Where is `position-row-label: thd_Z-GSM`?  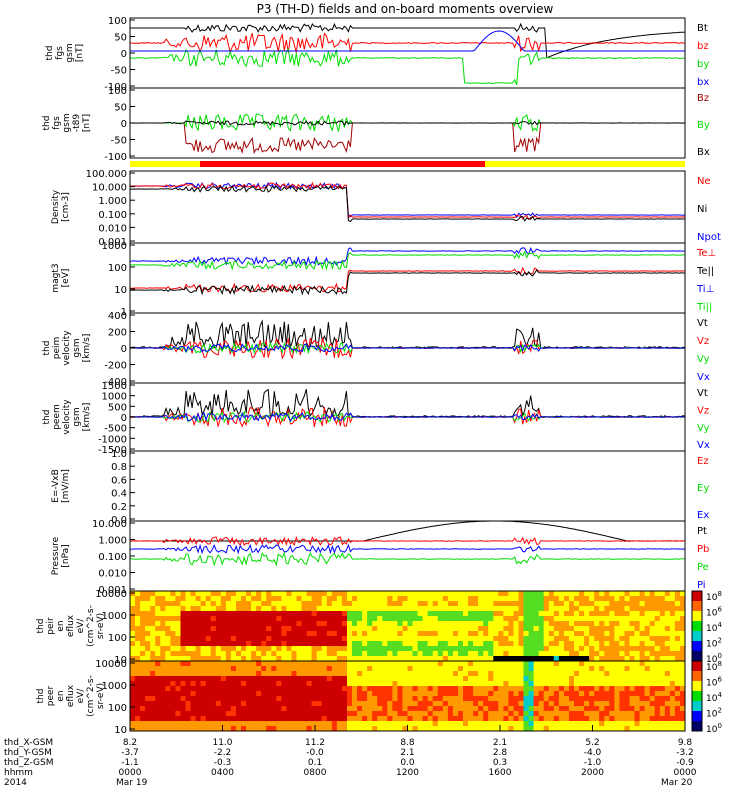
position-row-label: thd_Z-GSM is located at coordinates (28, 763).